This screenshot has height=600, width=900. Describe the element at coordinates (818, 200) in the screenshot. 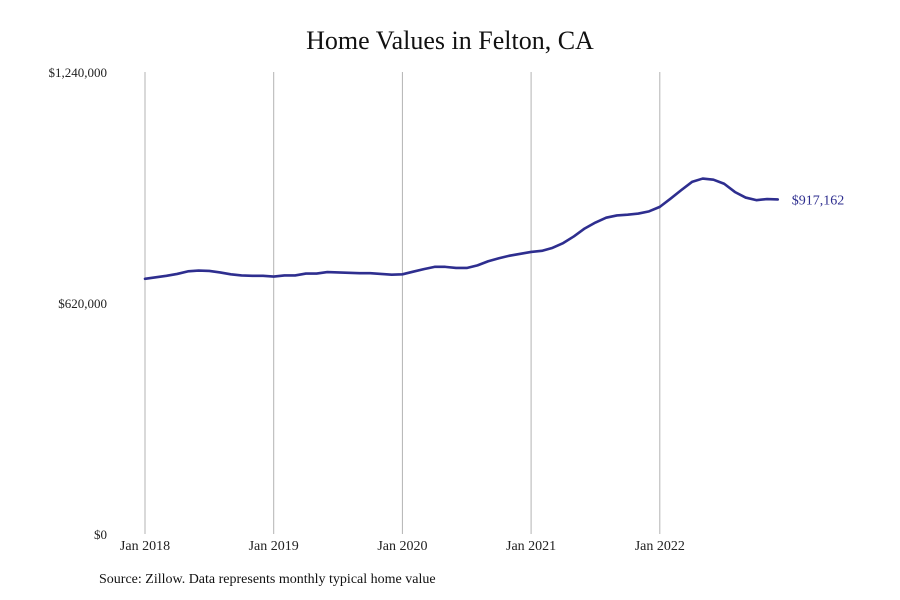

I see `end-value-label: $917,162` at that location.